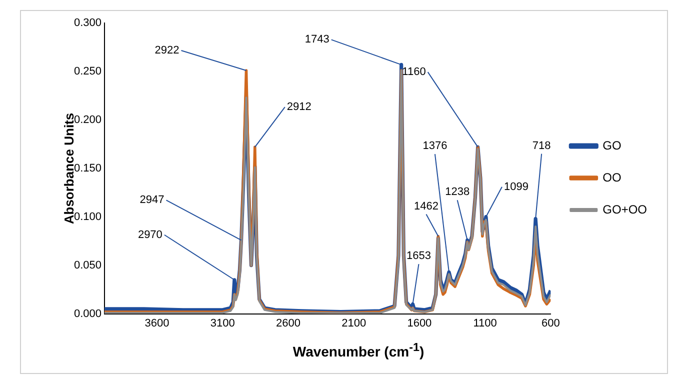 The image size is (693, 386). I want to click on annotation: 1160, so click(414, 72).